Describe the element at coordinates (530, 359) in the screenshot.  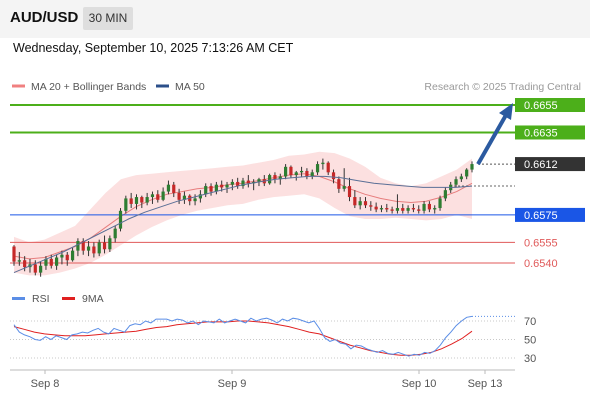
I see `rsi-tick-label: 30` at that location.